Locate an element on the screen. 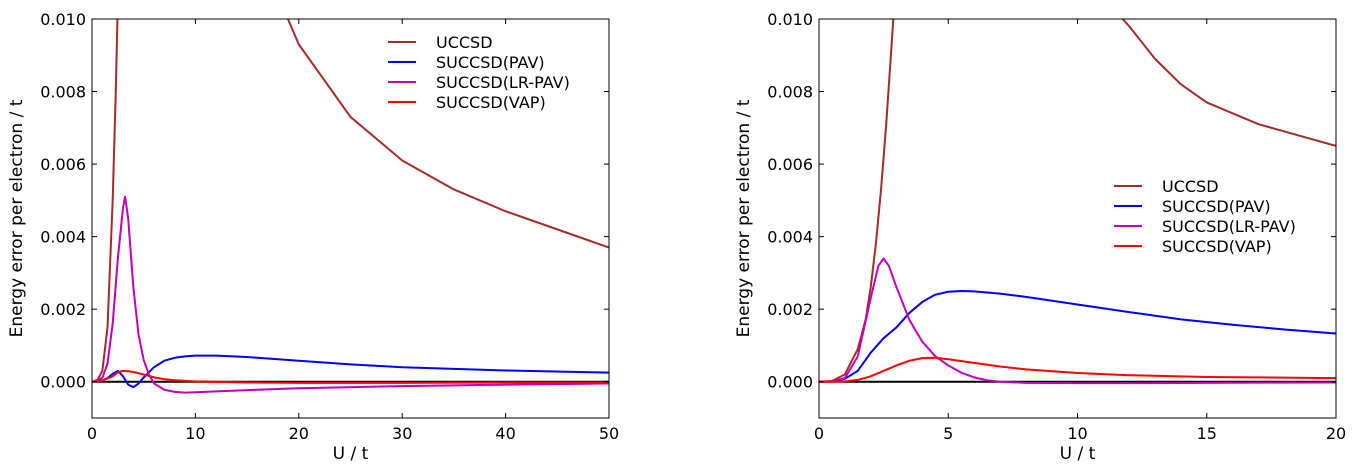 The width and height of the screenshot is (1363, 464). series-line-succsd-lr-pav- is located at coordinates (1077, 321).